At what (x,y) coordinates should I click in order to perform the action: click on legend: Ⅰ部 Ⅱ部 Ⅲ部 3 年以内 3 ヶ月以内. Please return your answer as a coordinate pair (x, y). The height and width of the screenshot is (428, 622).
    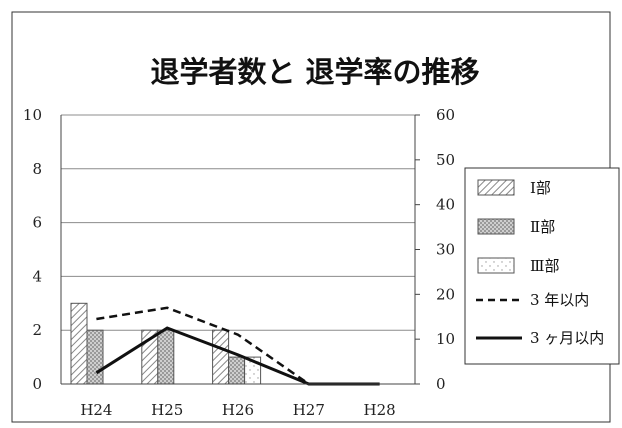
    Looking at the image, I should click on (542, 266).